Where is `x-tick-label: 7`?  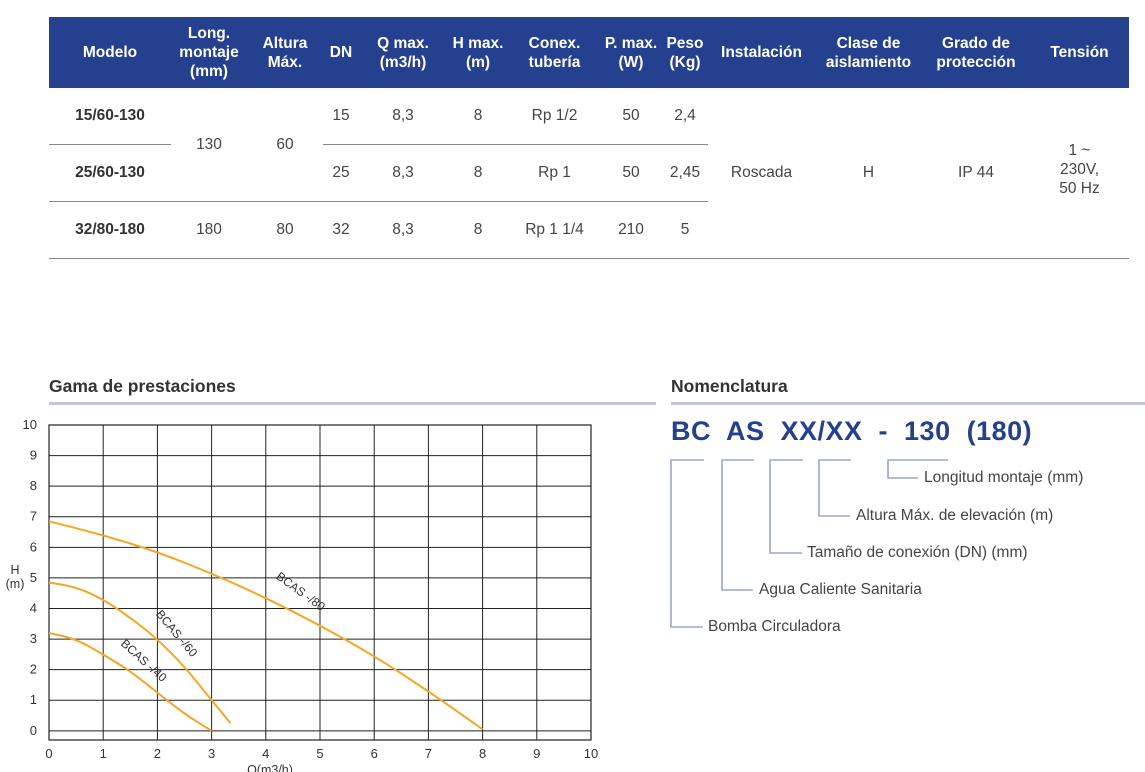
x-tick-label: 7 is located at coordinates (428, 753).